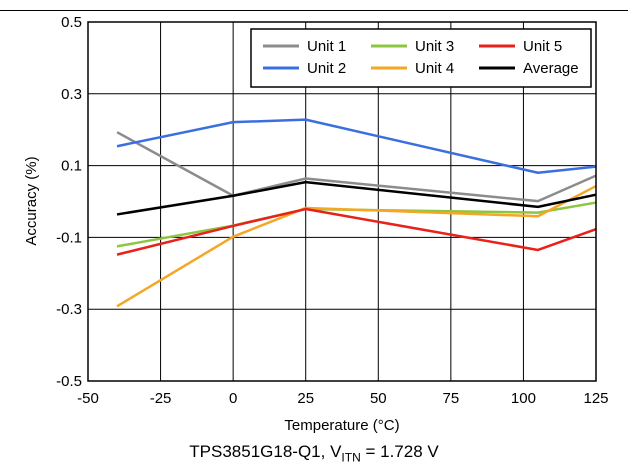  What do you see at coordinates (341, 425) in the screenshot?
I see `x-axis-label: Temperature (°C)` at bounding box center [341, 425].